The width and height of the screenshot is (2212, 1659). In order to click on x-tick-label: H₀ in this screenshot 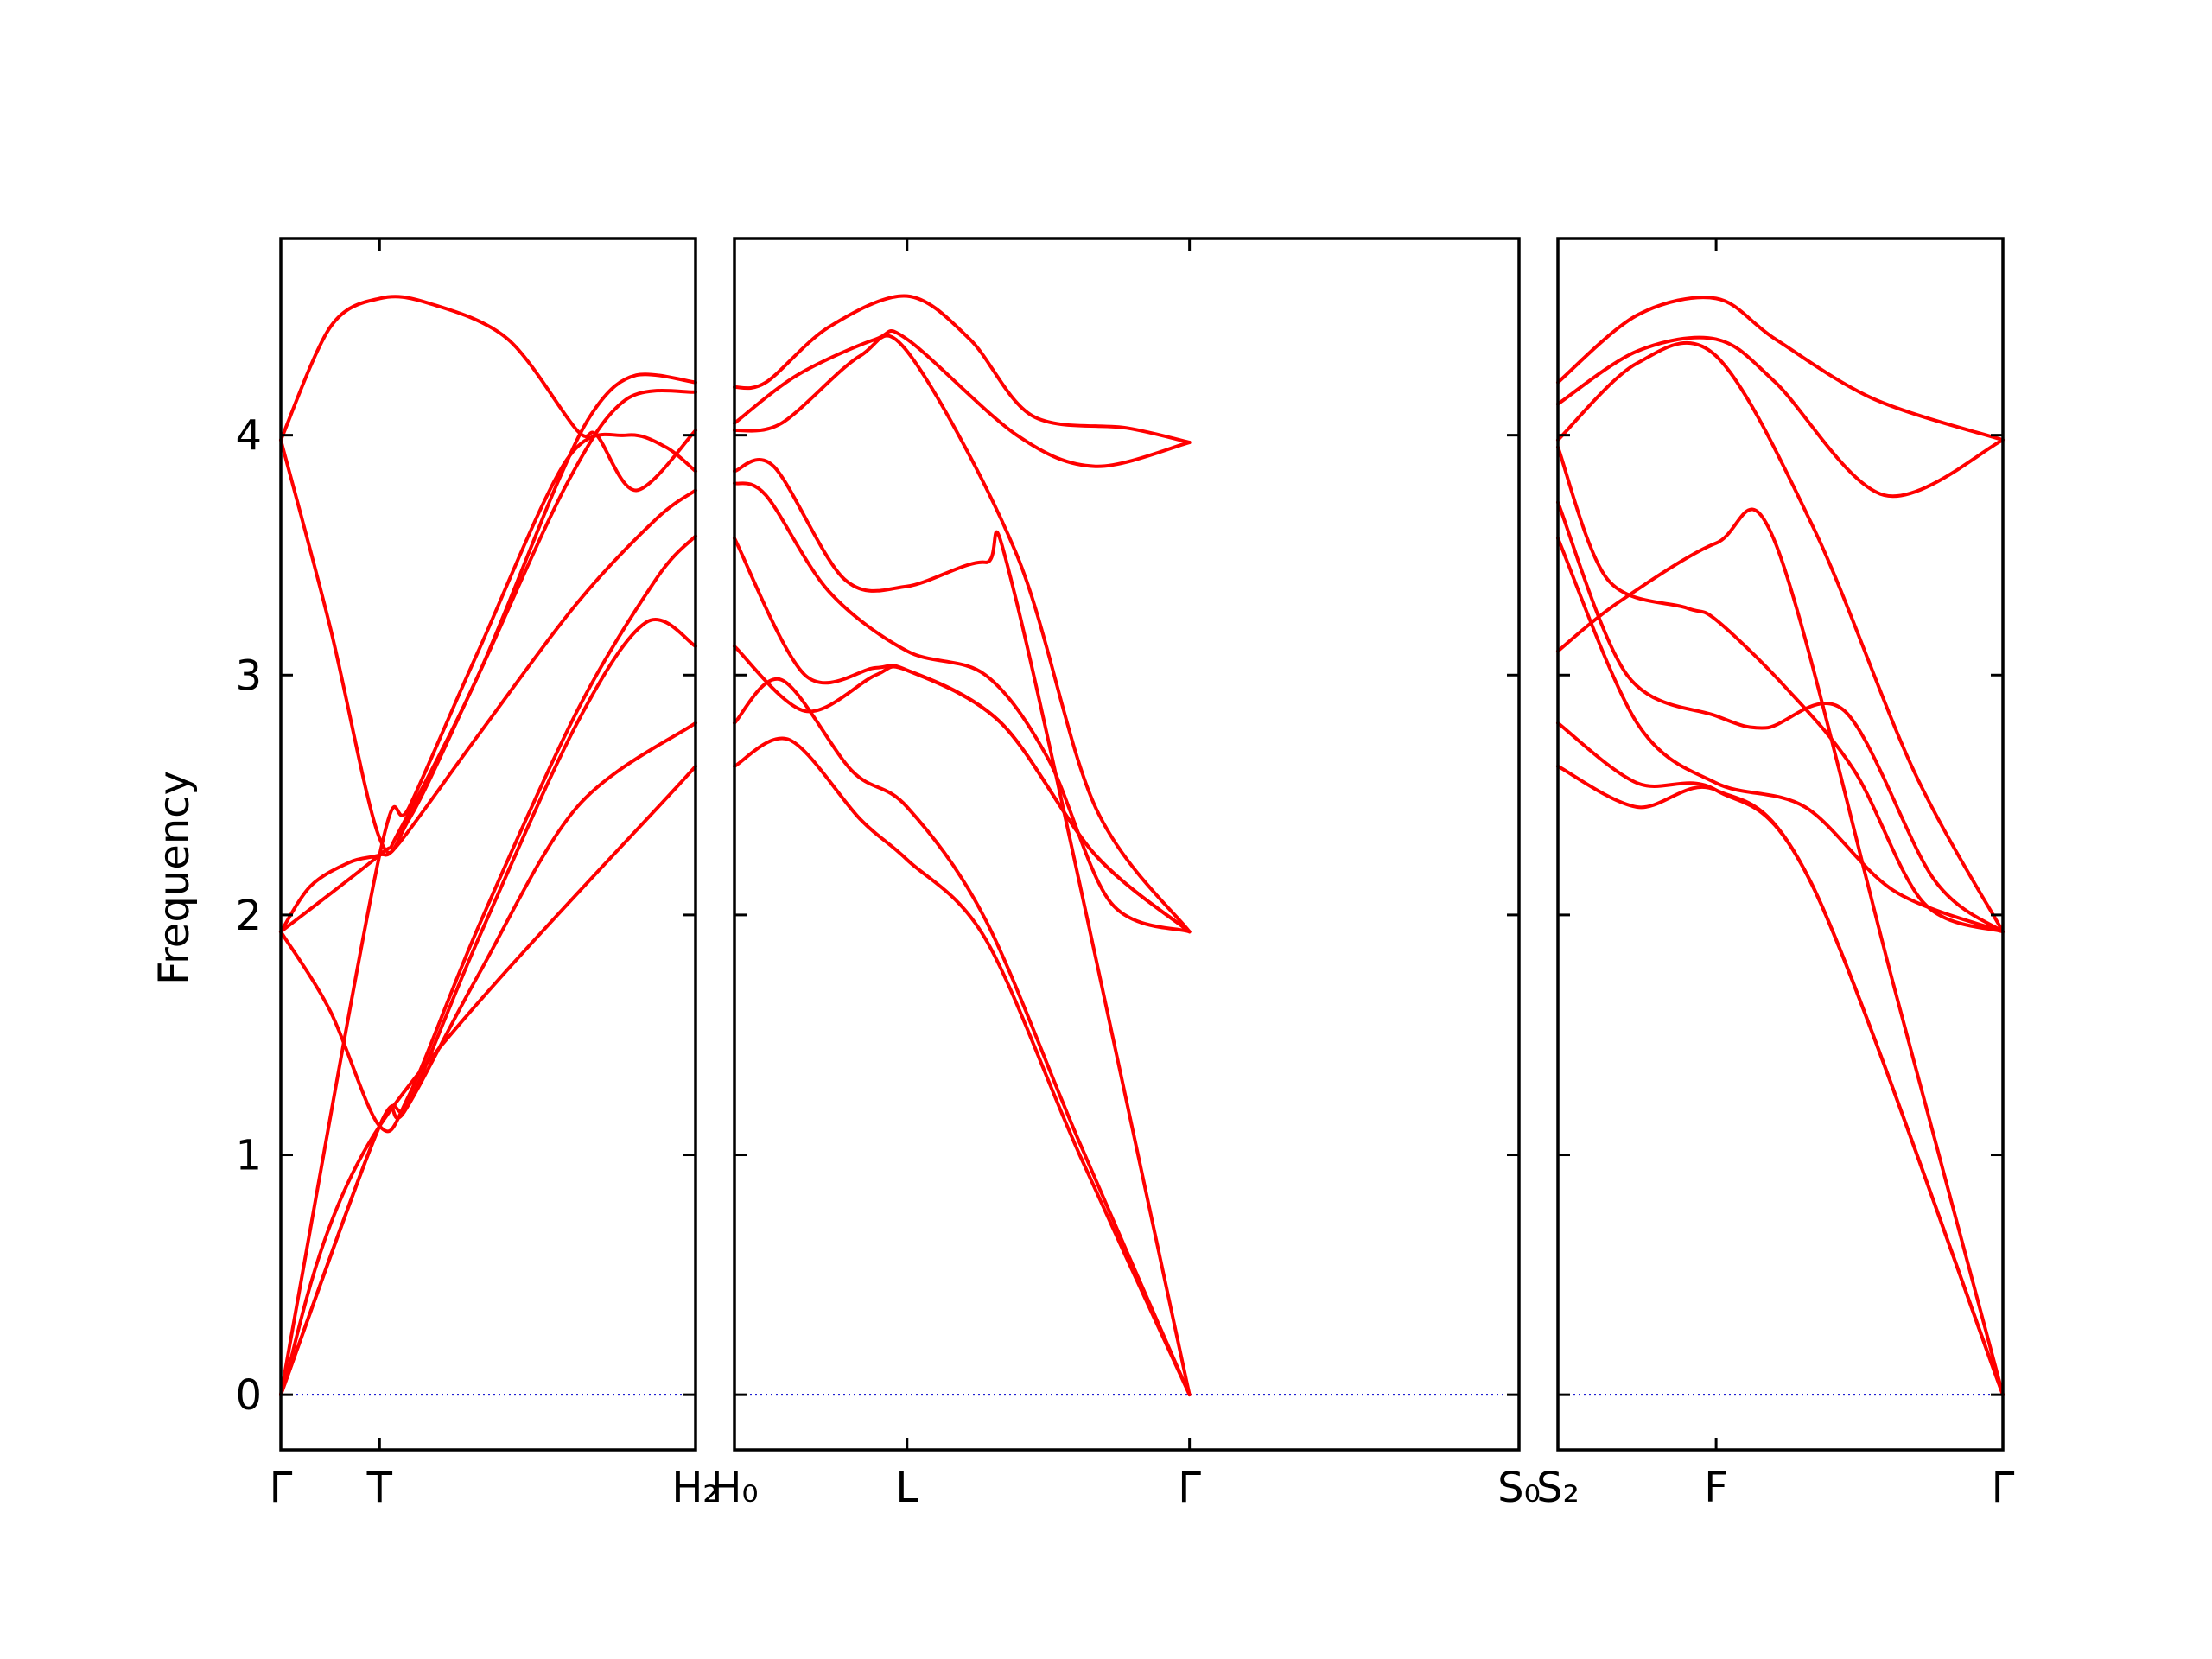, I will do `click(734, 1488)`.